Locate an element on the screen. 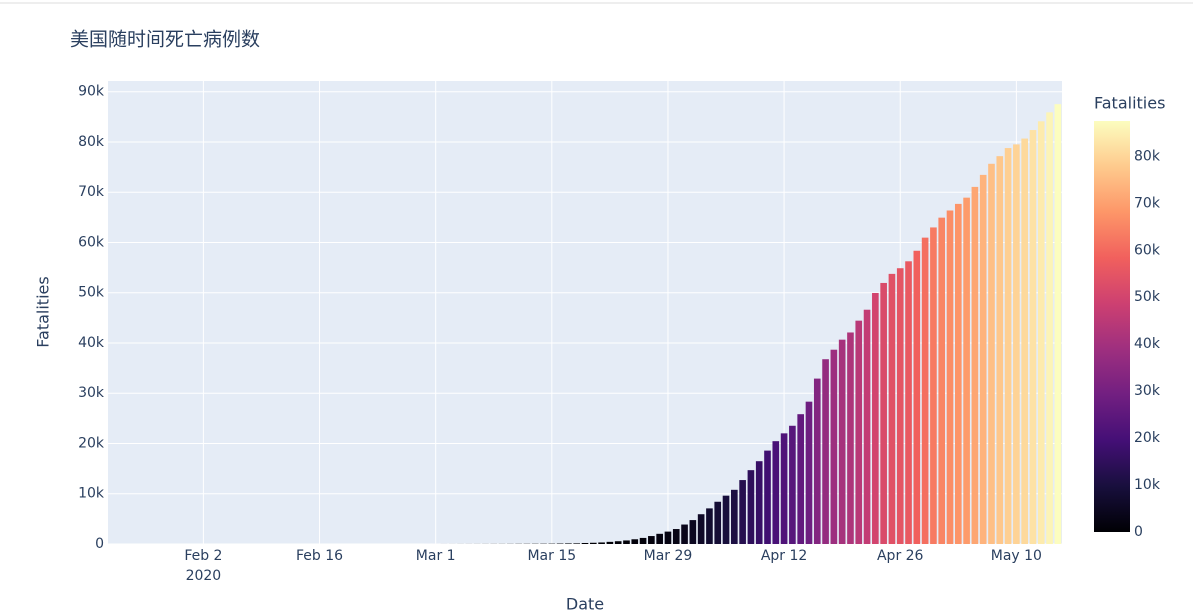 This screenshot has height=613, width=1193. y-axis-title: Fatalities is located at coordinates (43, 311).